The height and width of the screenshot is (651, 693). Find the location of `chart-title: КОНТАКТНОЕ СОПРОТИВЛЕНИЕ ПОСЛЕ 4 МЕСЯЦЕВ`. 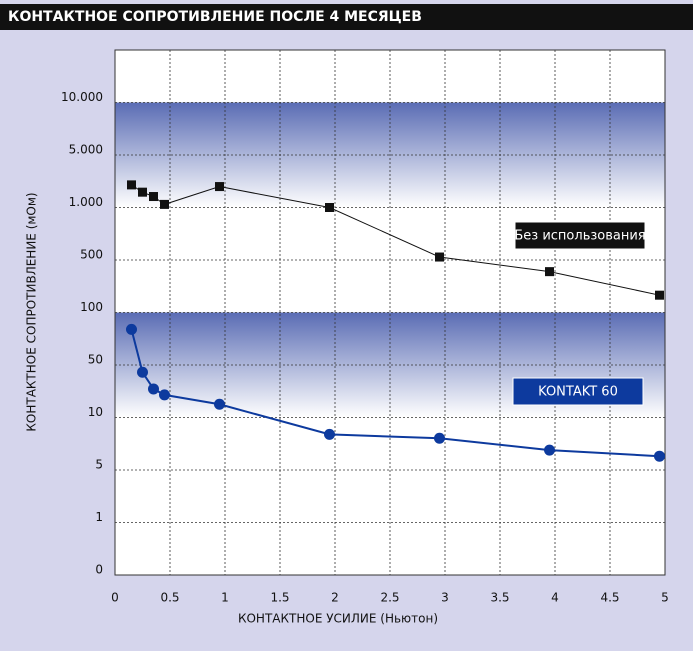

chart-title: КОНТАКТНОЕ СОПРОТИВЛЕНИЕ ПОСЛЕ 4 МЕСЯЦЕВ is located at coordinates (215, 17).